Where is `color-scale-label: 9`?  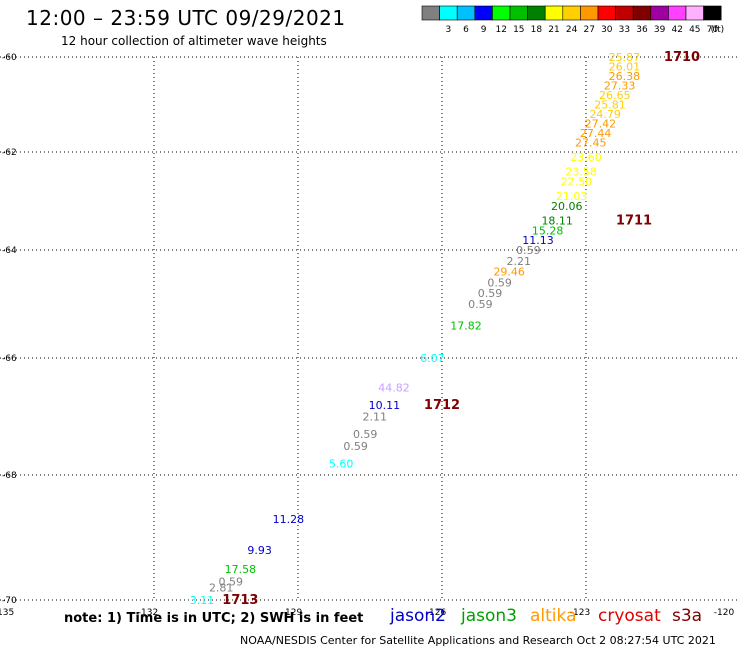 color-scale-label: 9 is located at coordinates (484, 30).